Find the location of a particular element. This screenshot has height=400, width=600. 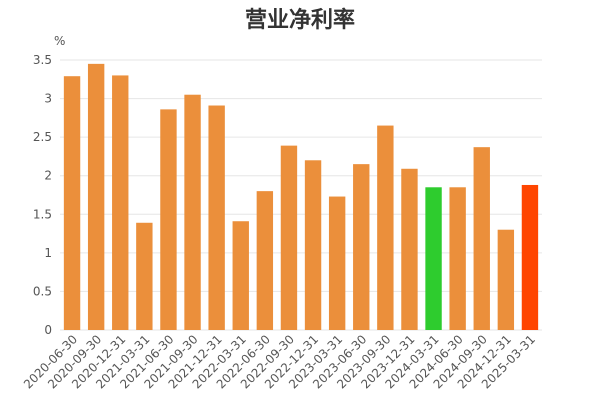

y-tick-label: 1.5 is located at coordinates (42, 214).